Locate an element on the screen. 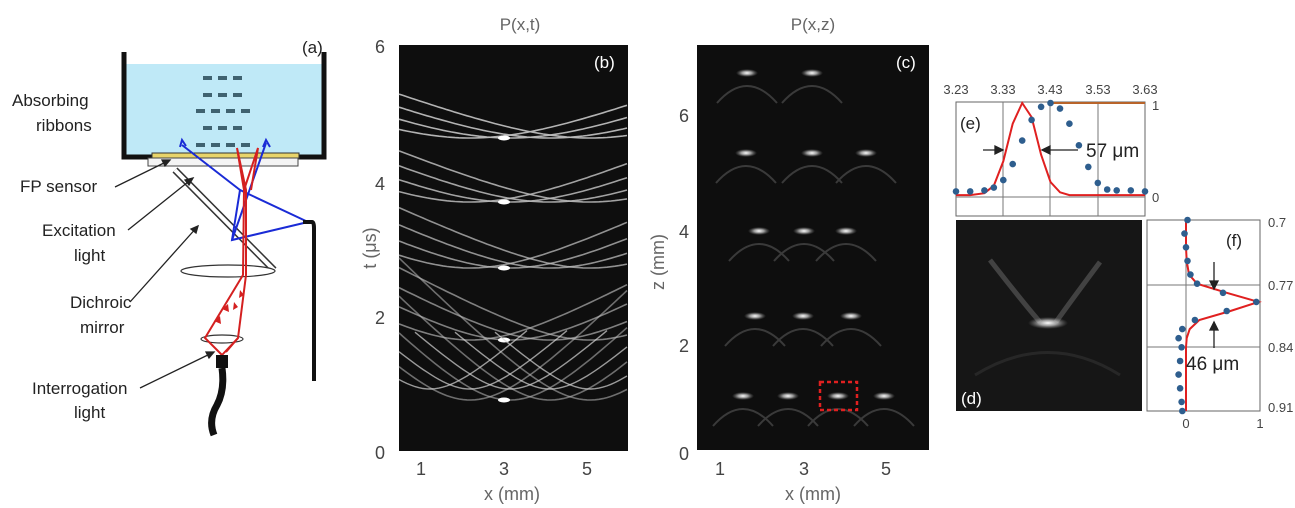  label-dichroic: Dichroic is located at coordinates (101, 302).